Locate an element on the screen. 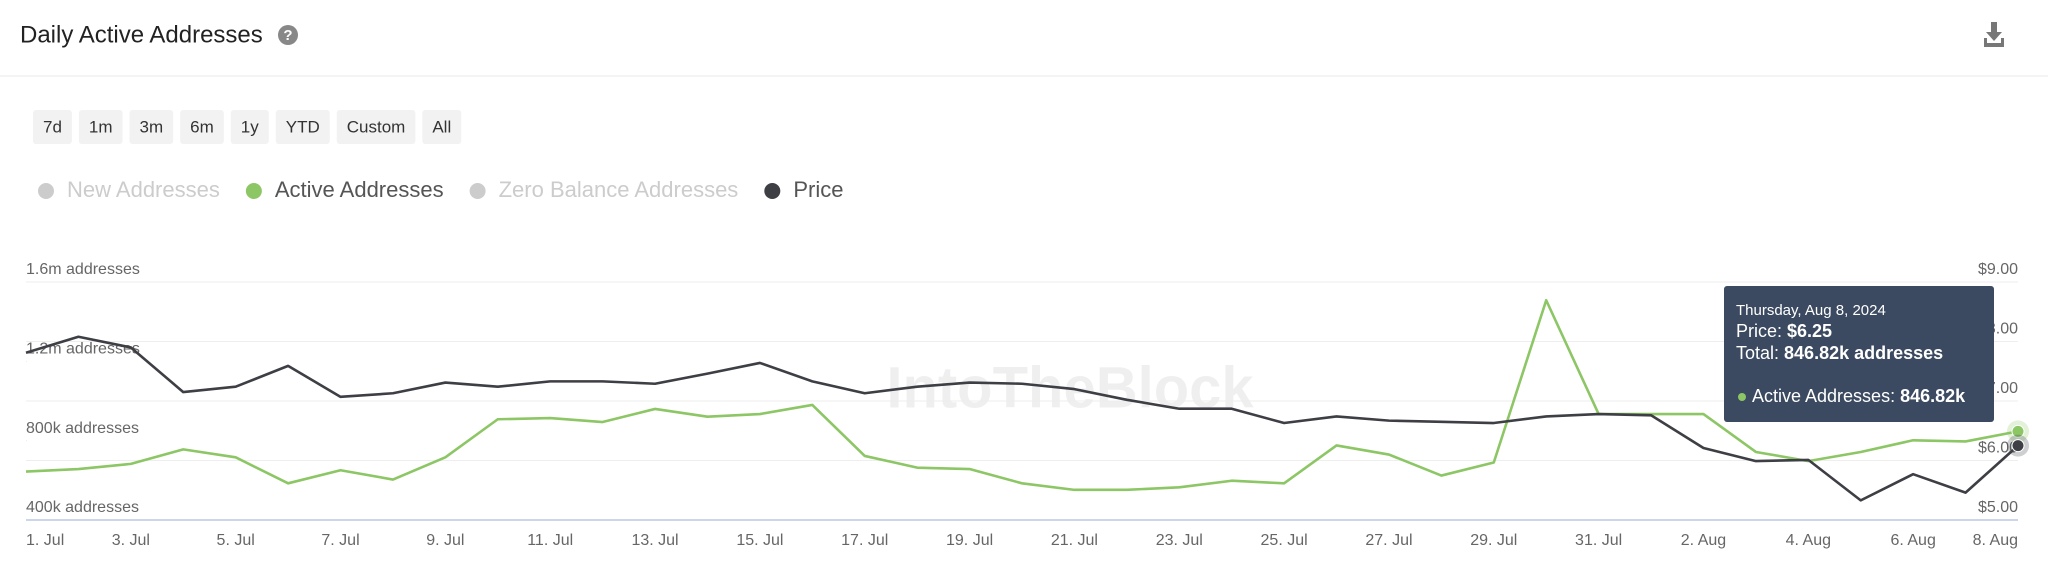 Image resolution: width=2048 pixels, height=588 pixels. y-tick-label: 1.2m addresses is located at coordinates (83, 349).